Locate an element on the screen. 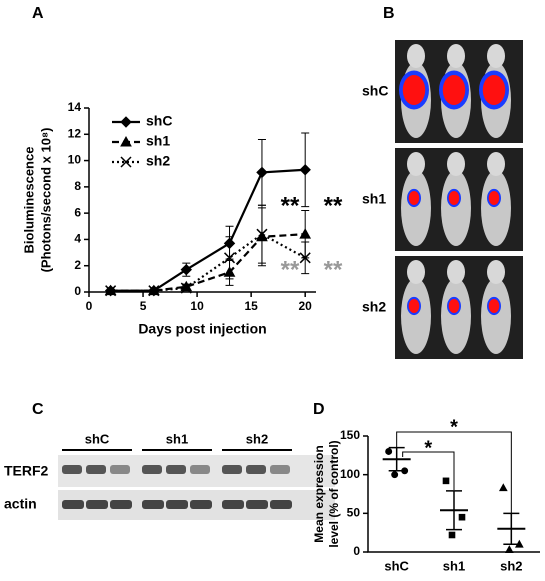  legend-label: sh2 is located at coordinates (158, 161).